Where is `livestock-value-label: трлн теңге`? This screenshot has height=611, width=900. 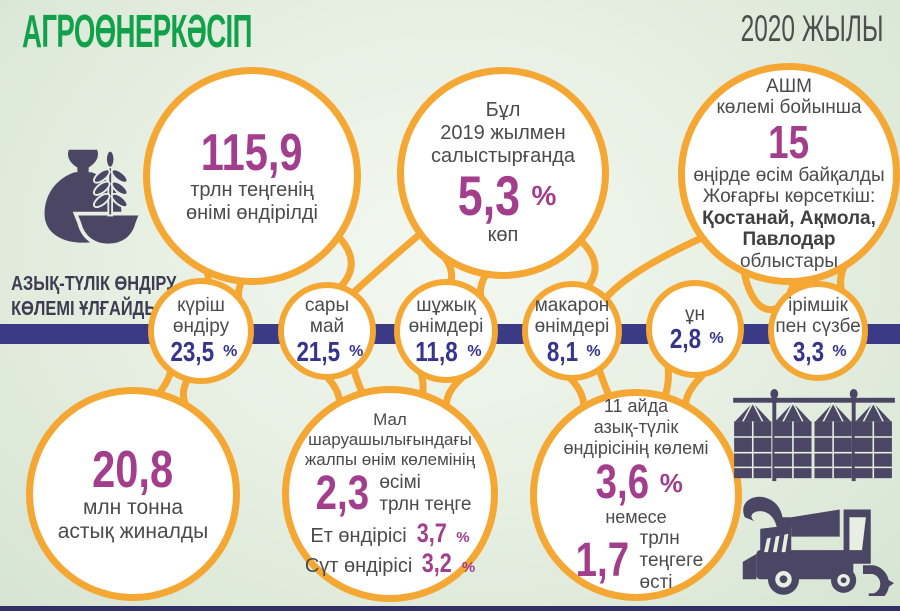
livestock-value-label: трлн теңге is located at coordinates (425, 505).